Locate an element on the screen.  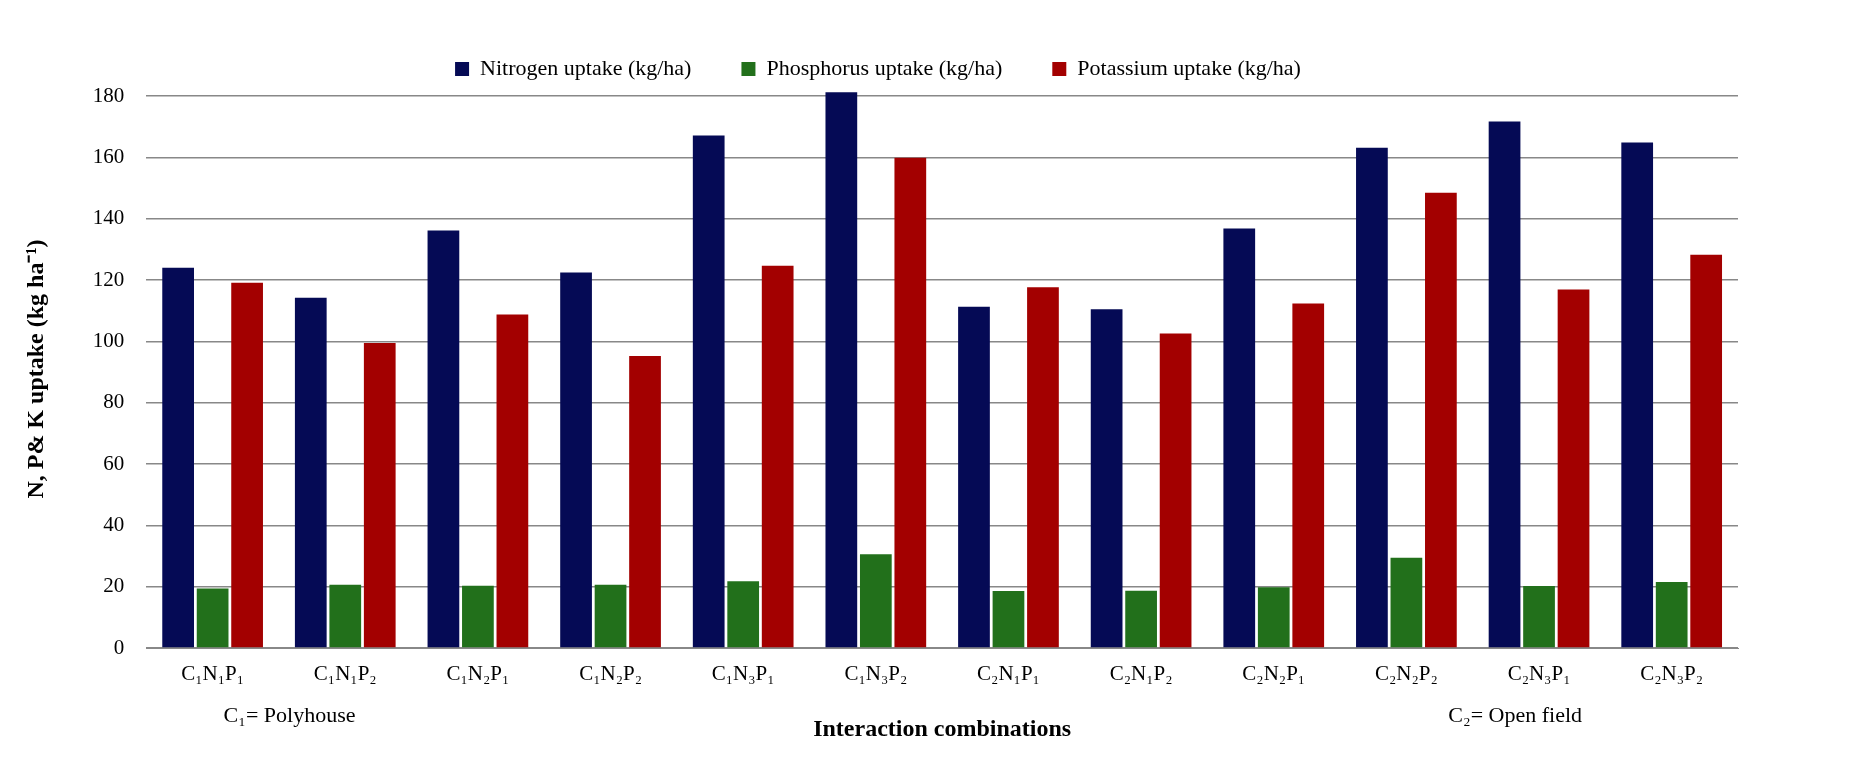
y-tick-label: 160 is located at coordinates (108, 155).